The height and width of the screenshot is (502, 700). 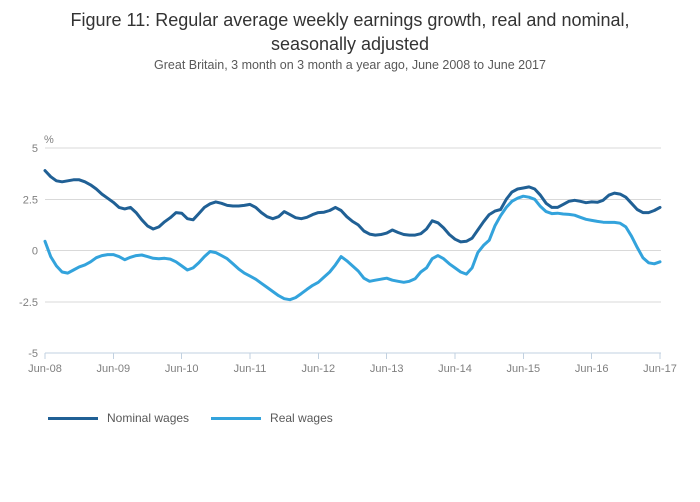 What do you see at coordinates (524, 369) in the screenshot?
I see `svg-text: Jun-15` at bounding box center [524, 369].